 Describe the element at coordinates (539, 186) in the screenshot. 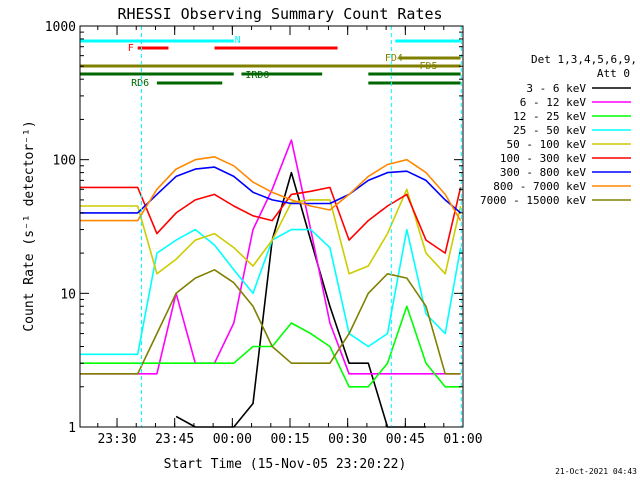

I see `legend-entry-label: 800 - 7000 keV` at that location.